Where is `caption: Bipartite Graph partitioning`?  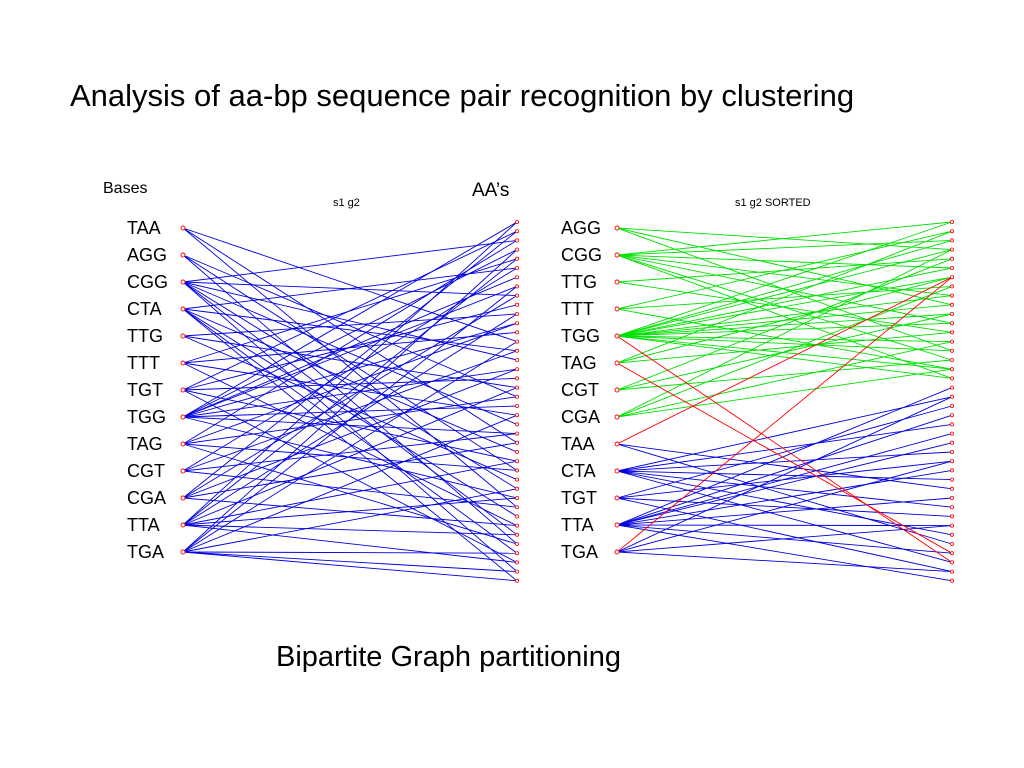
caption: Bipartite Graph partitioning is located at coordinates (448, 657).